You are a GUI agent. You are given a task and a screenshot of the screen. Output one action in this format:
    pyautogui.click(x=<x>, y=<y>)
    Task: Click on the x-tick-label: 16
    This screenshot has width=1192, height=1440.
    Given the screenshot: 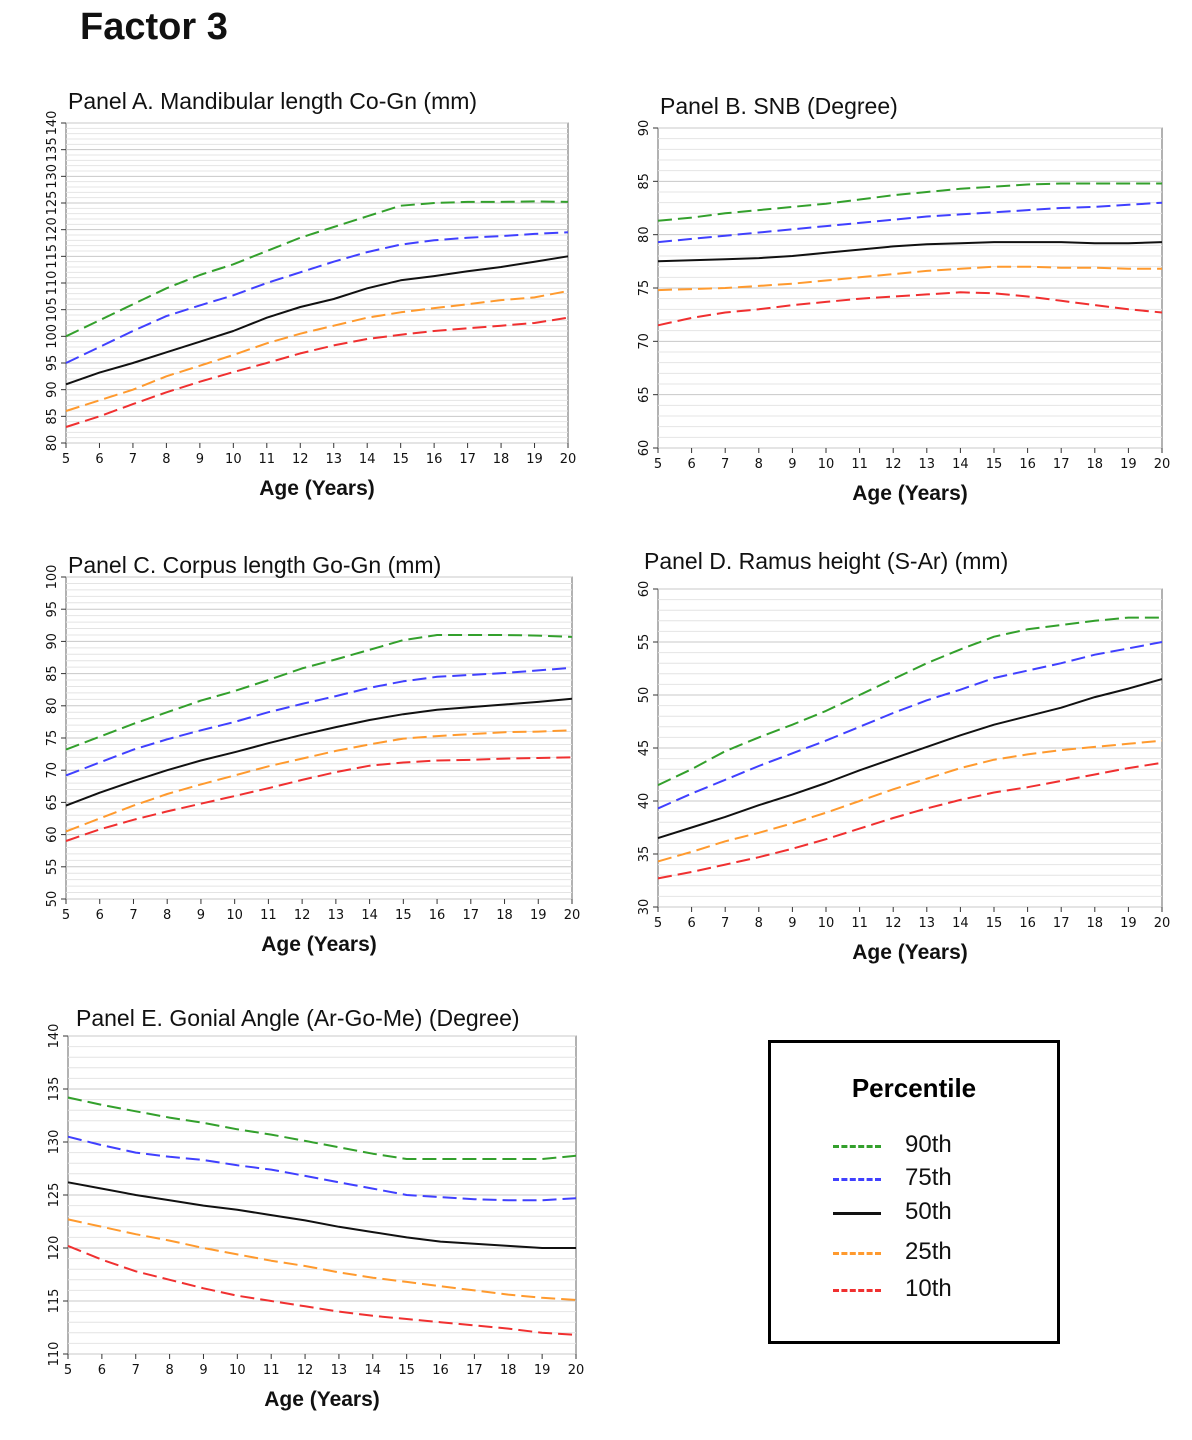 What is the action you would take?
    pyautogui.click(x=440, y=1370)
    